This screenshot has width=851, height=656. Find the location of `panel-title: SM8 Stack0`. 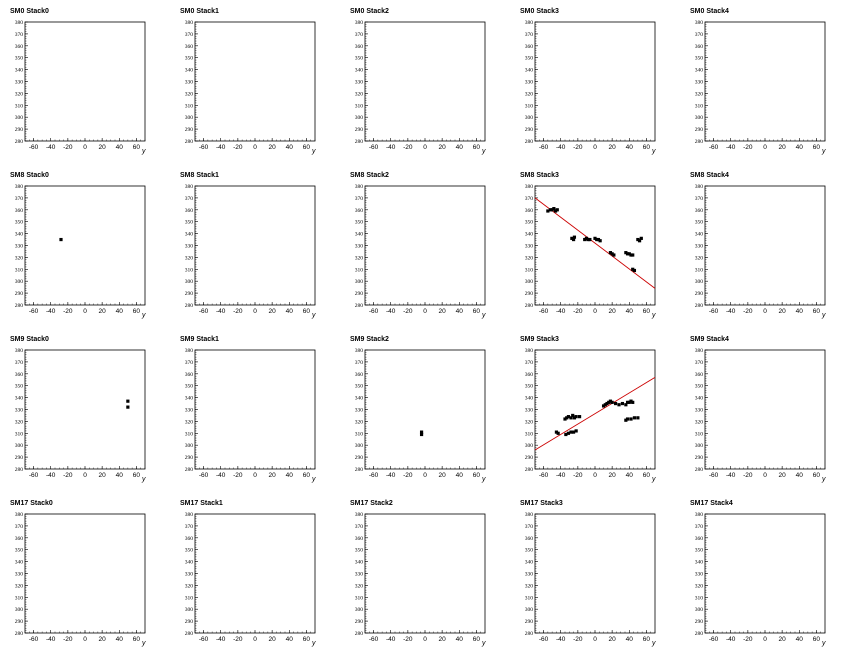

panel-title: SM8 Stack0 is located at coordinates (29, 175).